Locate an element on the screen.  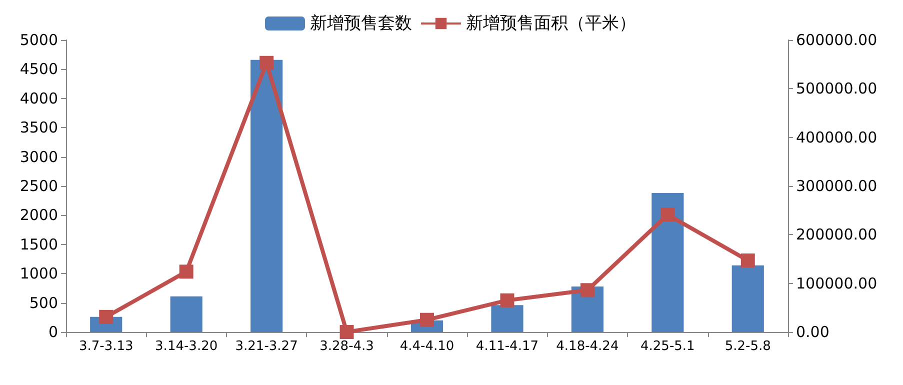
y-tick-label: 4500 is located at coordinates (39, 69).